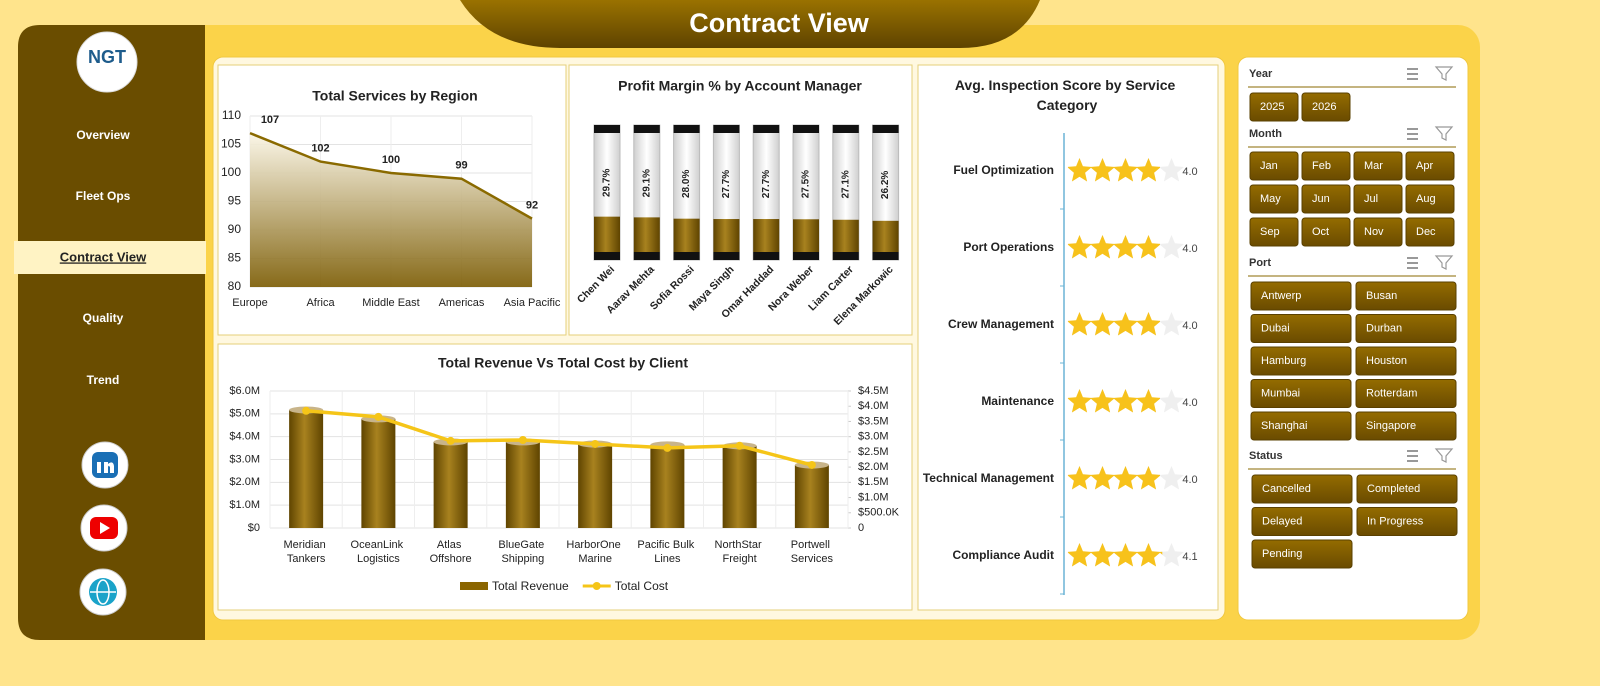  What do you see at coordinates (1282, 521) in the screenshot?
I see `slicer-button-label: Delayed` at bounding box center [1282, 521].